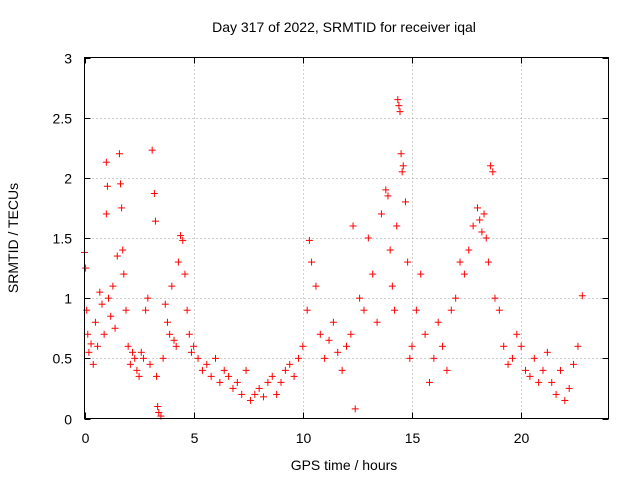  I want to click on x-tick-label: 10, so click(304, 438).